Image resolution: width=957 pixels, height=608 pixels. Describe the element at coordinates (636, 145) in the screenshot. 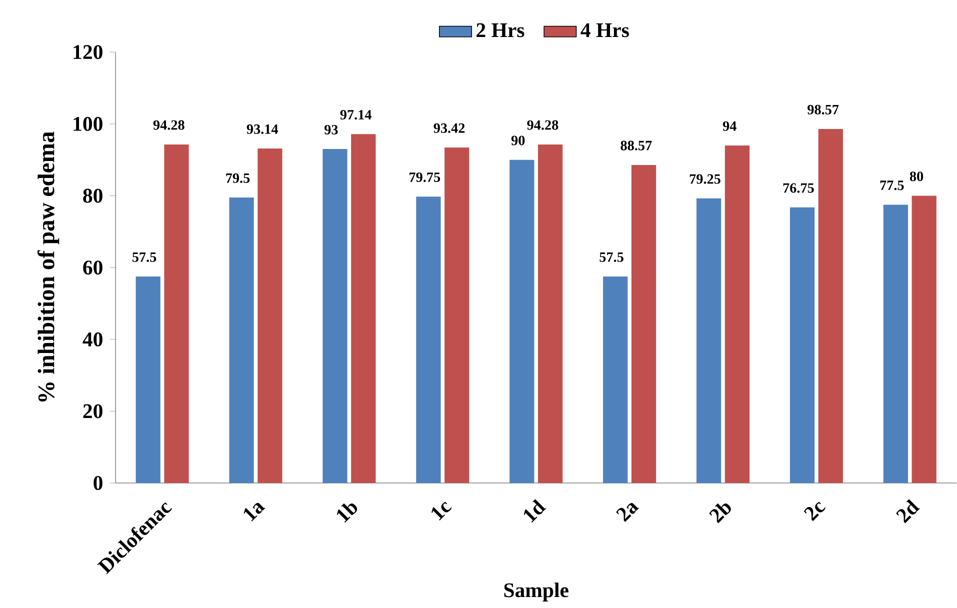

I see `data-label: 88.57` at that location.